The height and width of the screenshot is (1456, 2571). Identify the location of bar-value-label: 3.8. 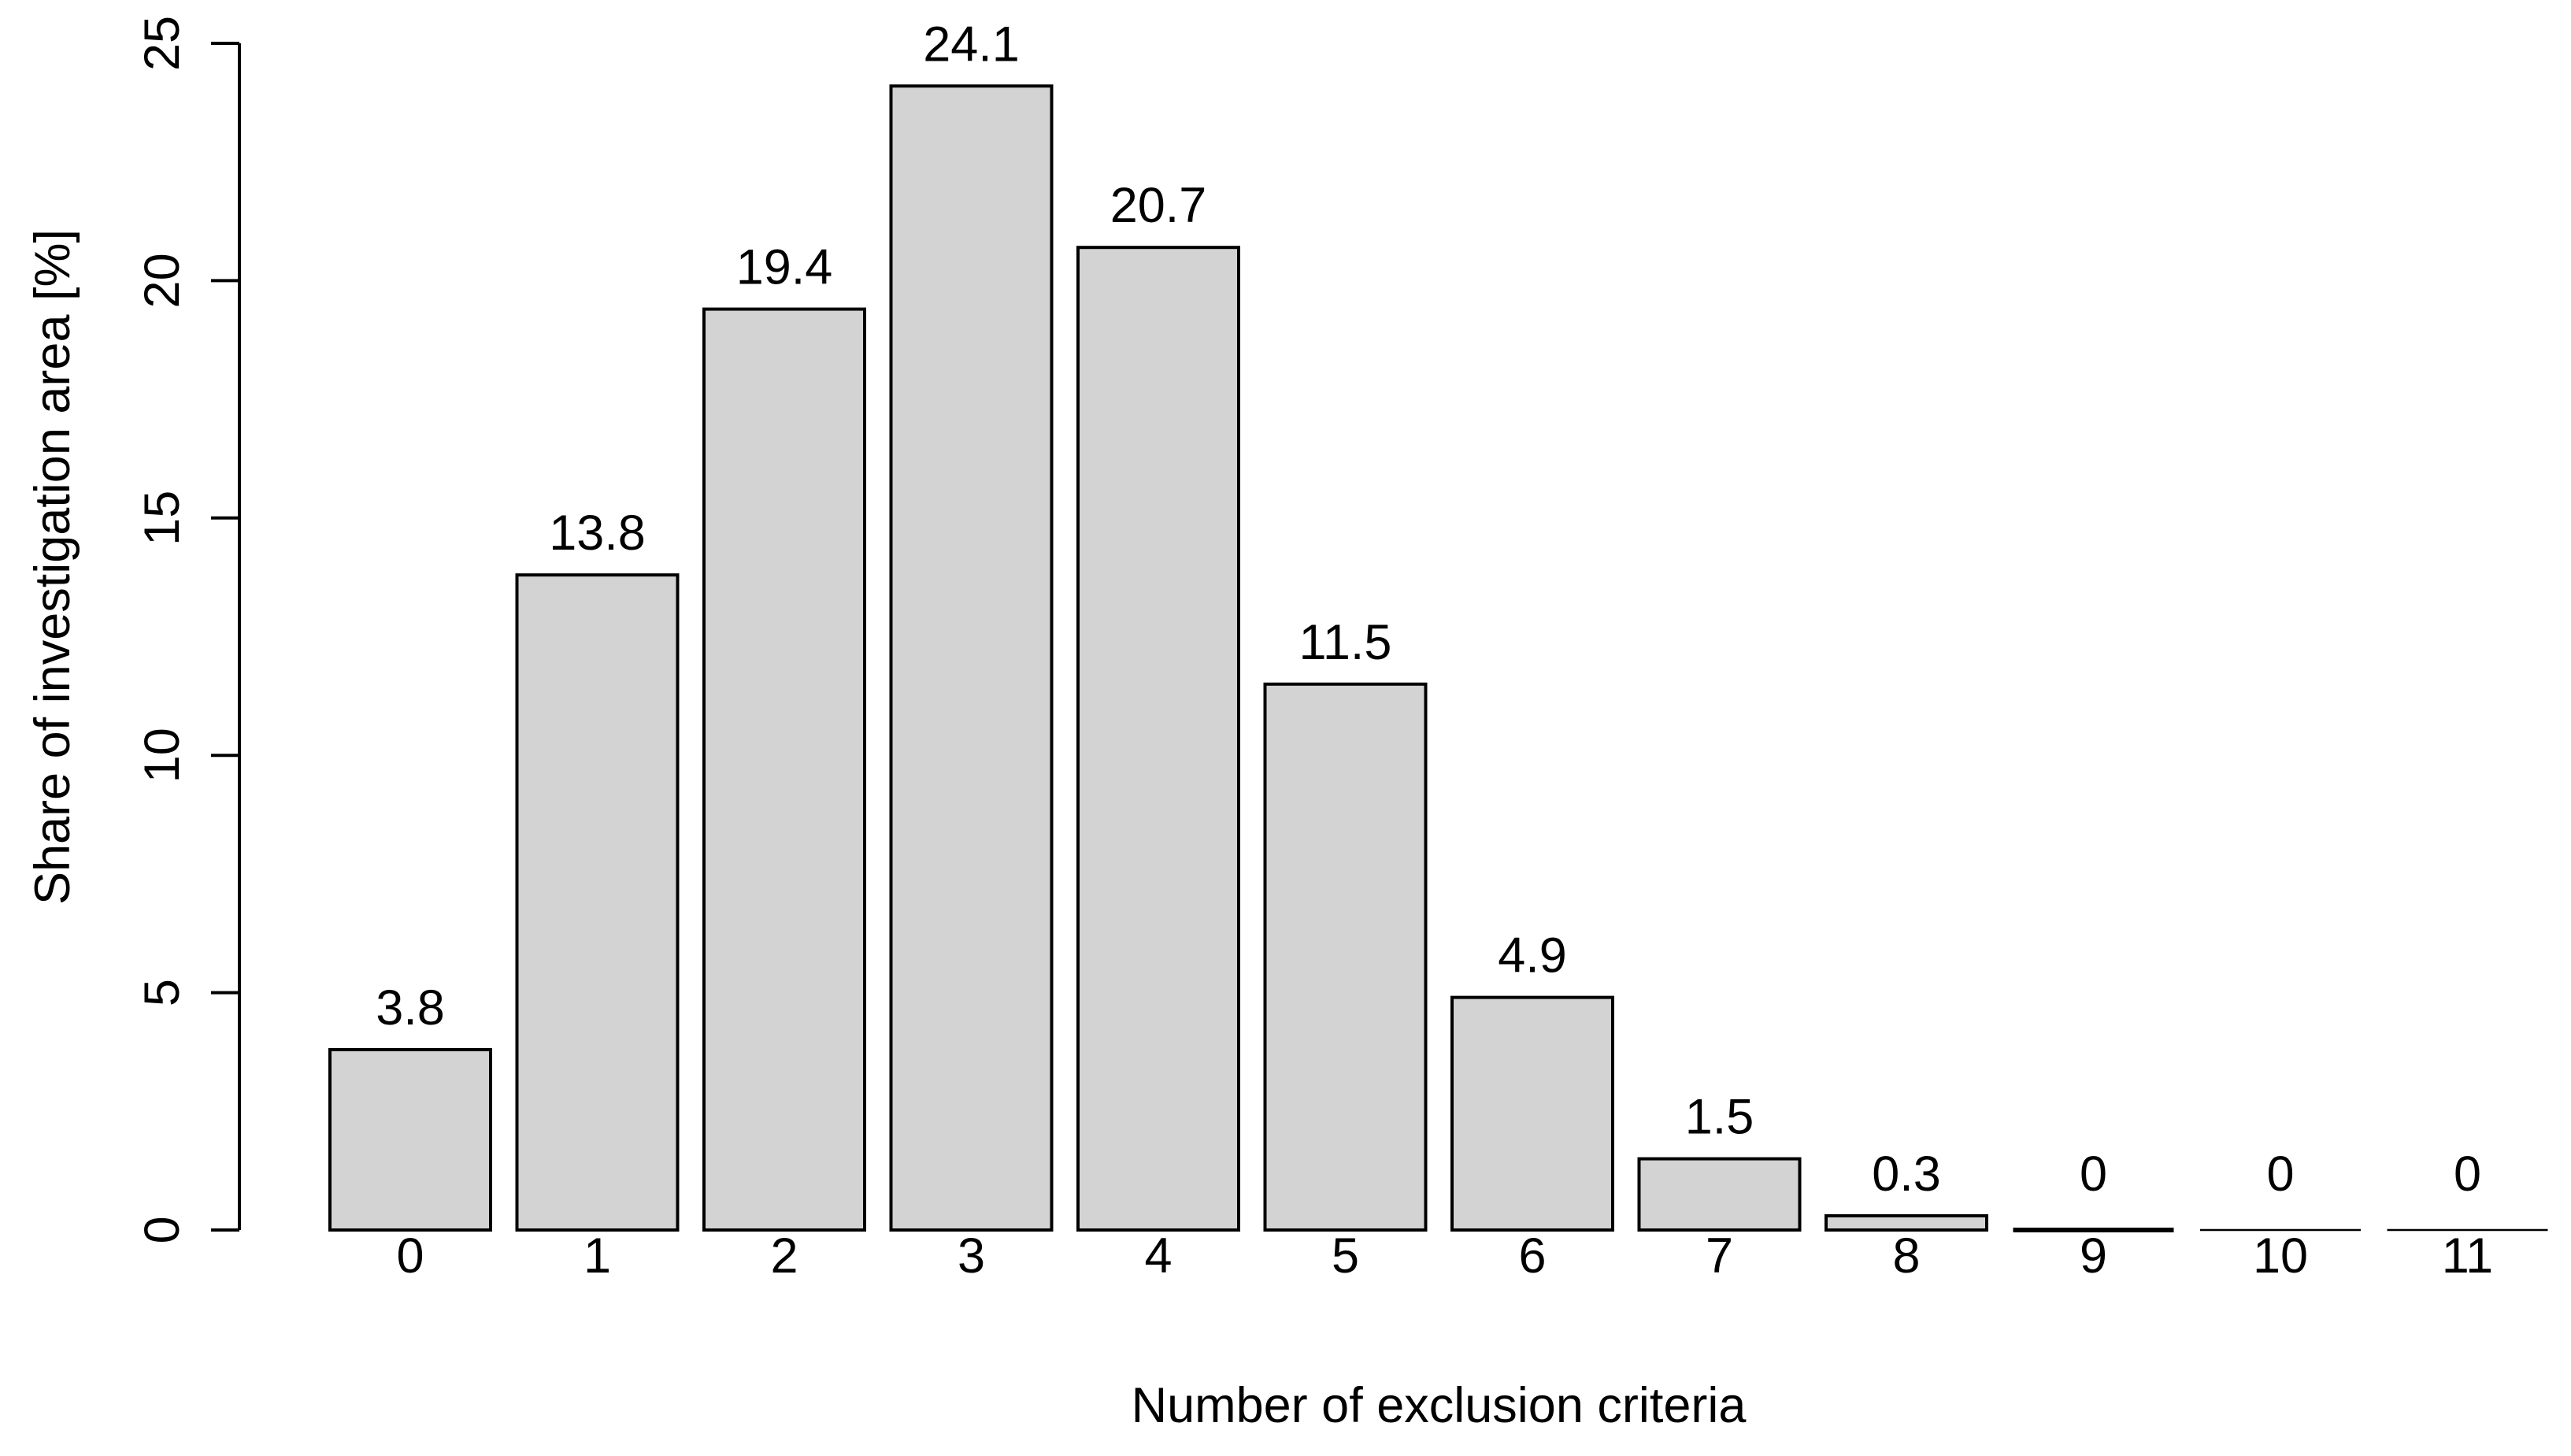
(410, 1008).